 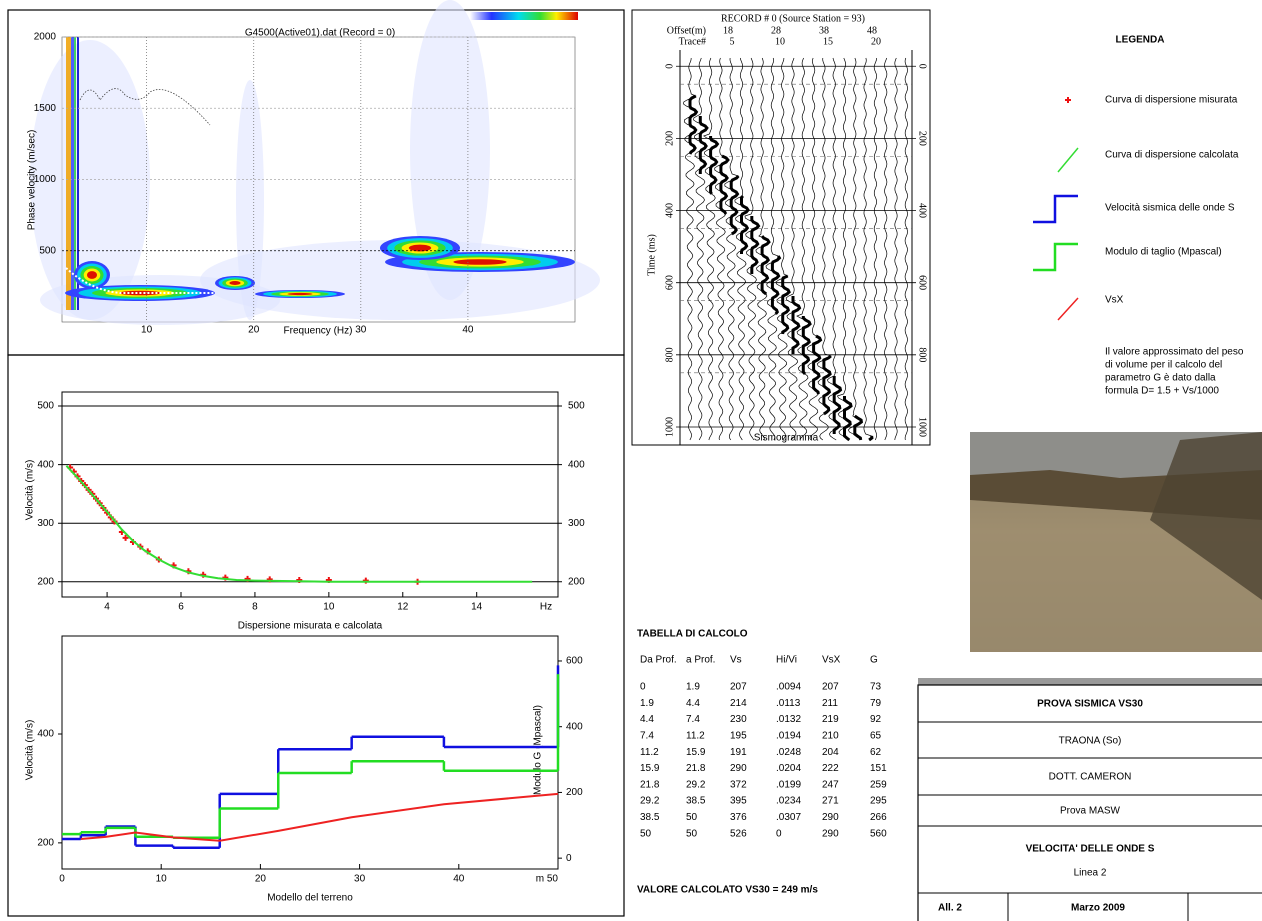 I want to click on offset-value: 48, so click(x=872, y=30).